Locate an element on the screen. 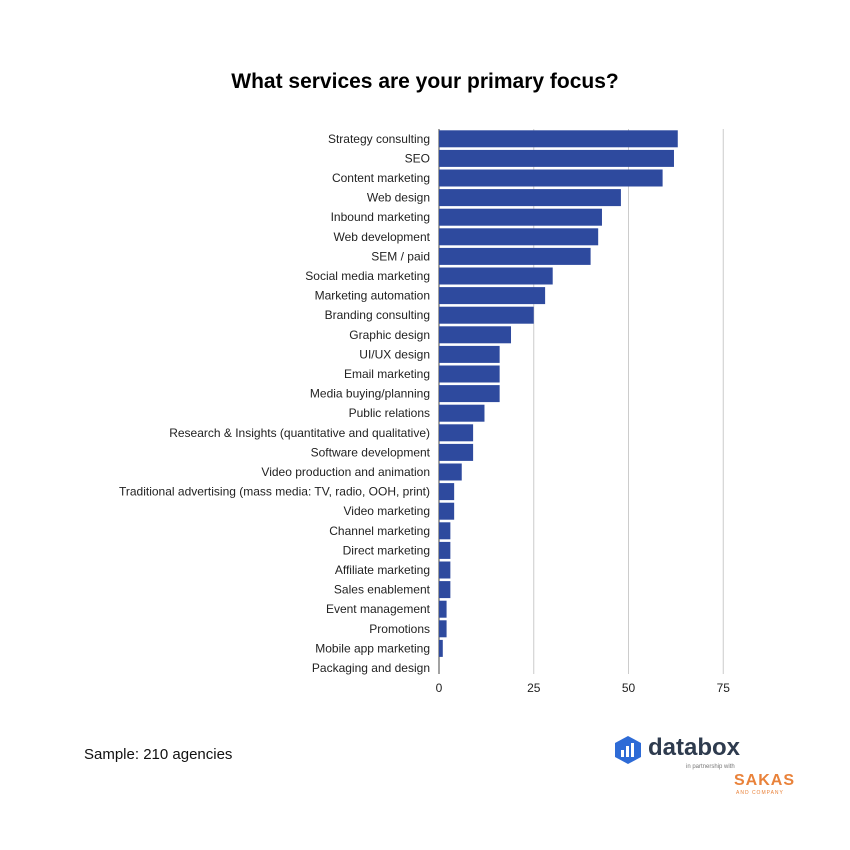 The image size is (850, 850). category-label: Direct marketing is located at coordinates (386, 550).